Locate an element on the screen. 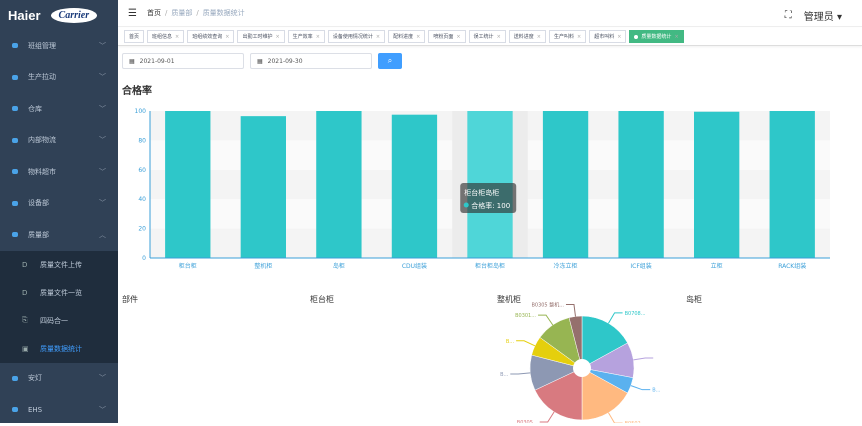 Image resolution: width=862 pixels, height=426 pixels. tab: 送料进度 × is located at coordinates (527, 36).